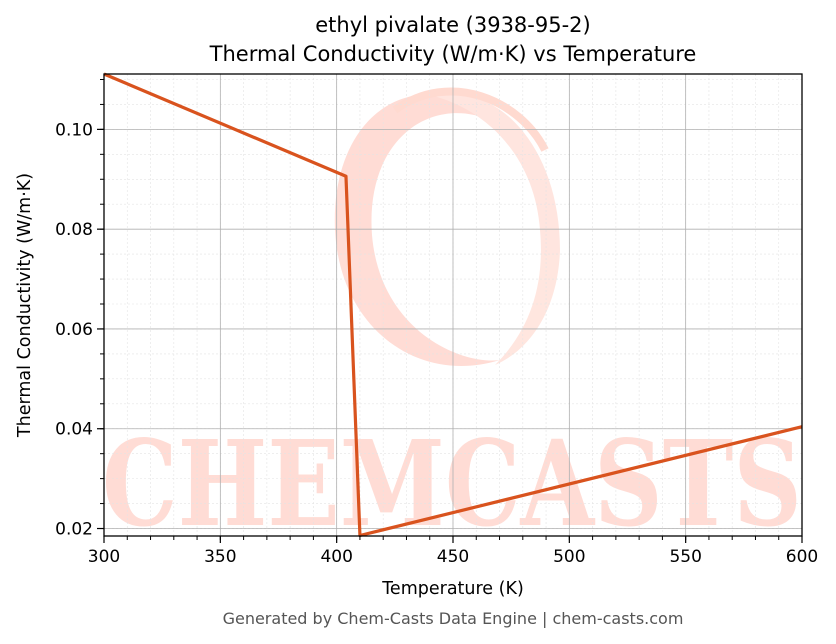 Image resolution: width=836 pixels, height=644 pixels. Describe the element at coordinates (453, 557) in the screenshot. I see `x-tick-label: 450` at that location.